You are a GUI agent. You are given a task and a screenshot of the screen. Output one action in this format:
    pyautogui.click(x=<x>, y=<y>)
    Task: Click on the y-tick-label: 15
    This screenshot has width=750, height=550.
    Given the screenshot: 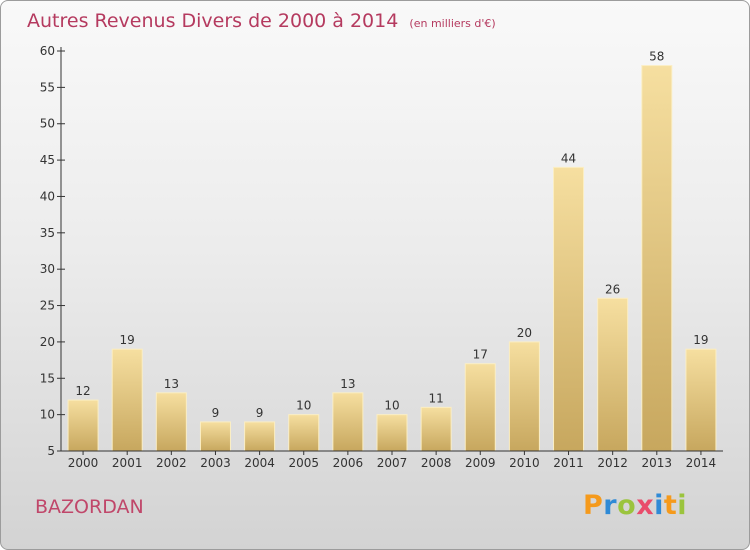 What is the action you would take?
    pyautogui.click(x=47, y=378)
    